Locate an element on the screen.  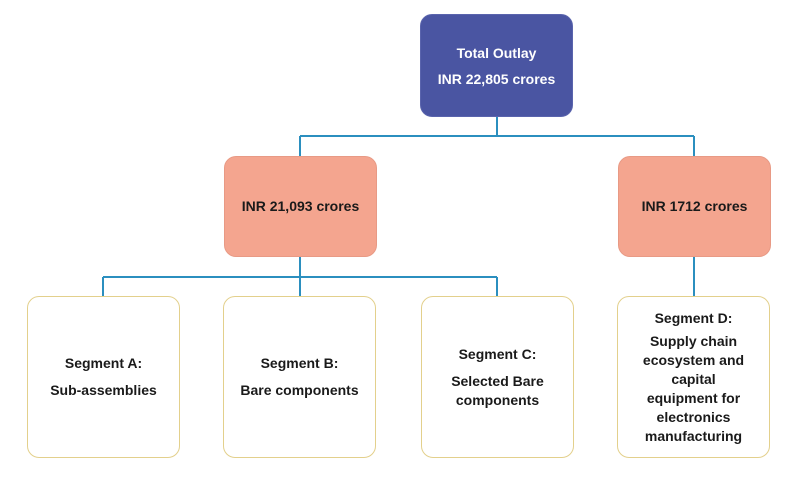
allocation-amount: INR 1712 crores is located at coordinates (694, 206).